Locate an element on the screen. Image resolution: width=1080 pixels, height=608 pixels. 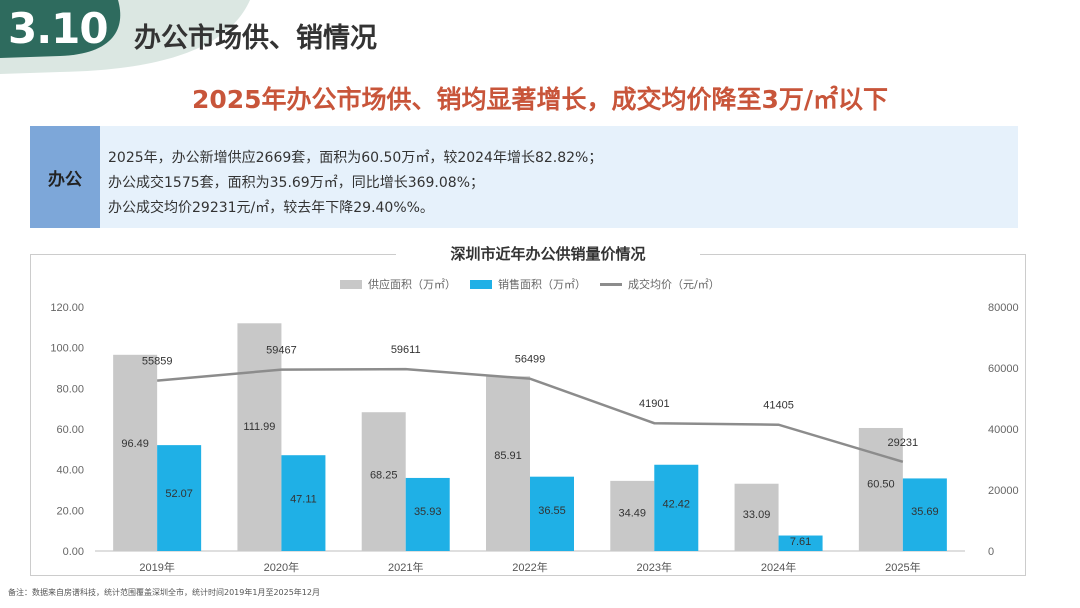
chart-title: 深圳市近年办公供销量价情况 is located at coordinates (548, 254).